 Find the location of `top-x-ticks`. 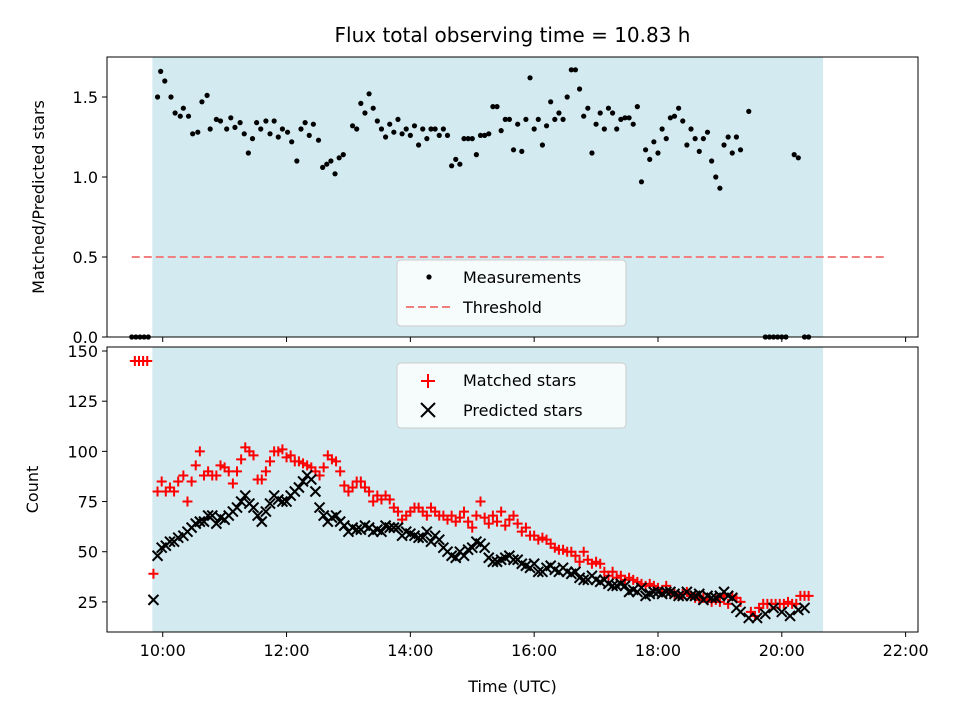

top-x-ticks is located at coordinates (534, 339).